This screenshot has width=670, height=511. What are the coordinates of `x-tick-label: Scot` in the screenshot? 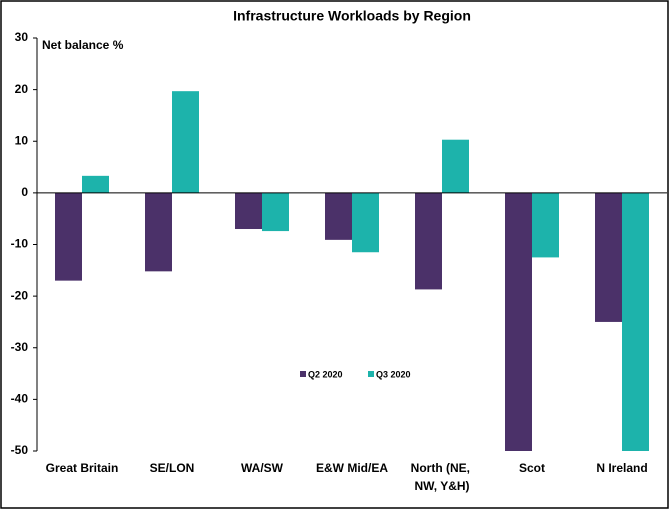 It's located at (532, 468).